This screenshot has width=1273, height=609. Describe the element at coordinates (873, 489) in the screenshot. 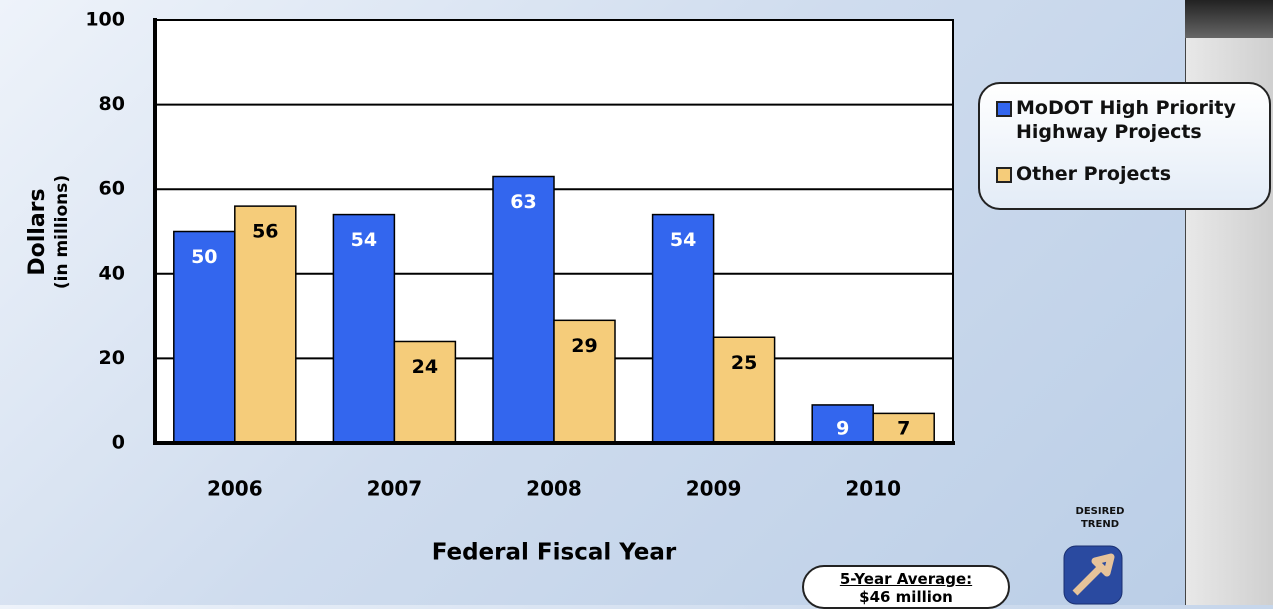

I see `x-tick-label: 2010` at that location.